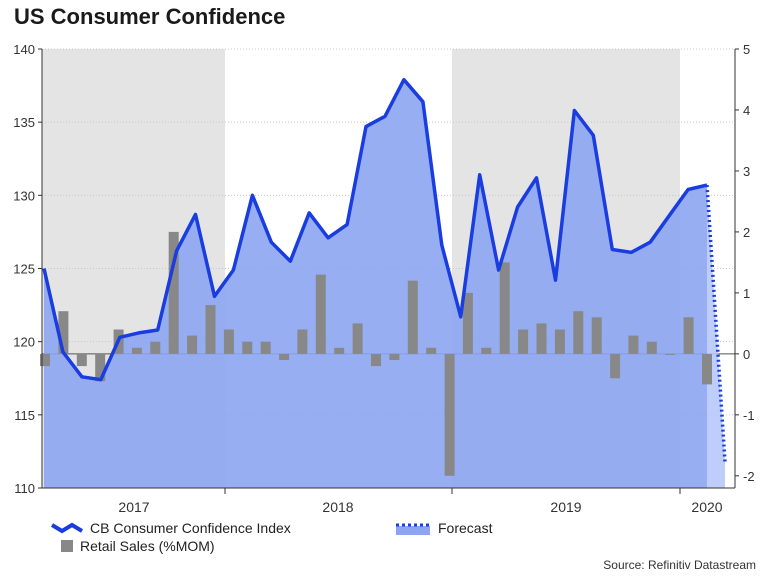 This screenshot has width=768, height=576. What do you see at coordinates (749, 415) in the screenshot?
I see `right-tick-label: -1` at bounding box center [749, 415].